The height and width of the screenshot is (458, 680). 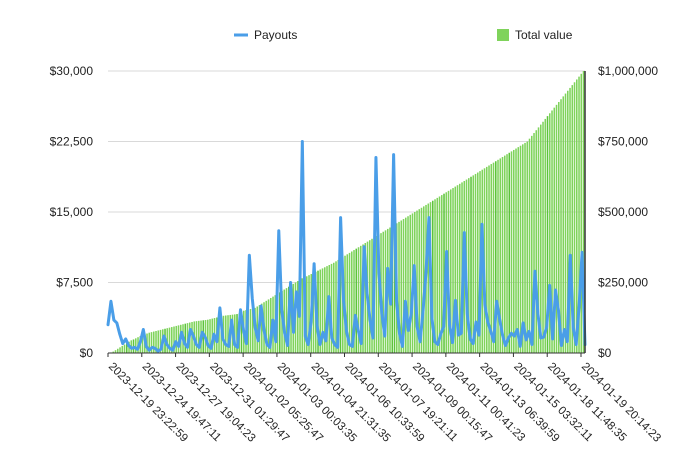 What do you see at coordinates (623, 212) in the screenshot?
I see `right-tick-label: $500,000` at bounding box center [623, 212].